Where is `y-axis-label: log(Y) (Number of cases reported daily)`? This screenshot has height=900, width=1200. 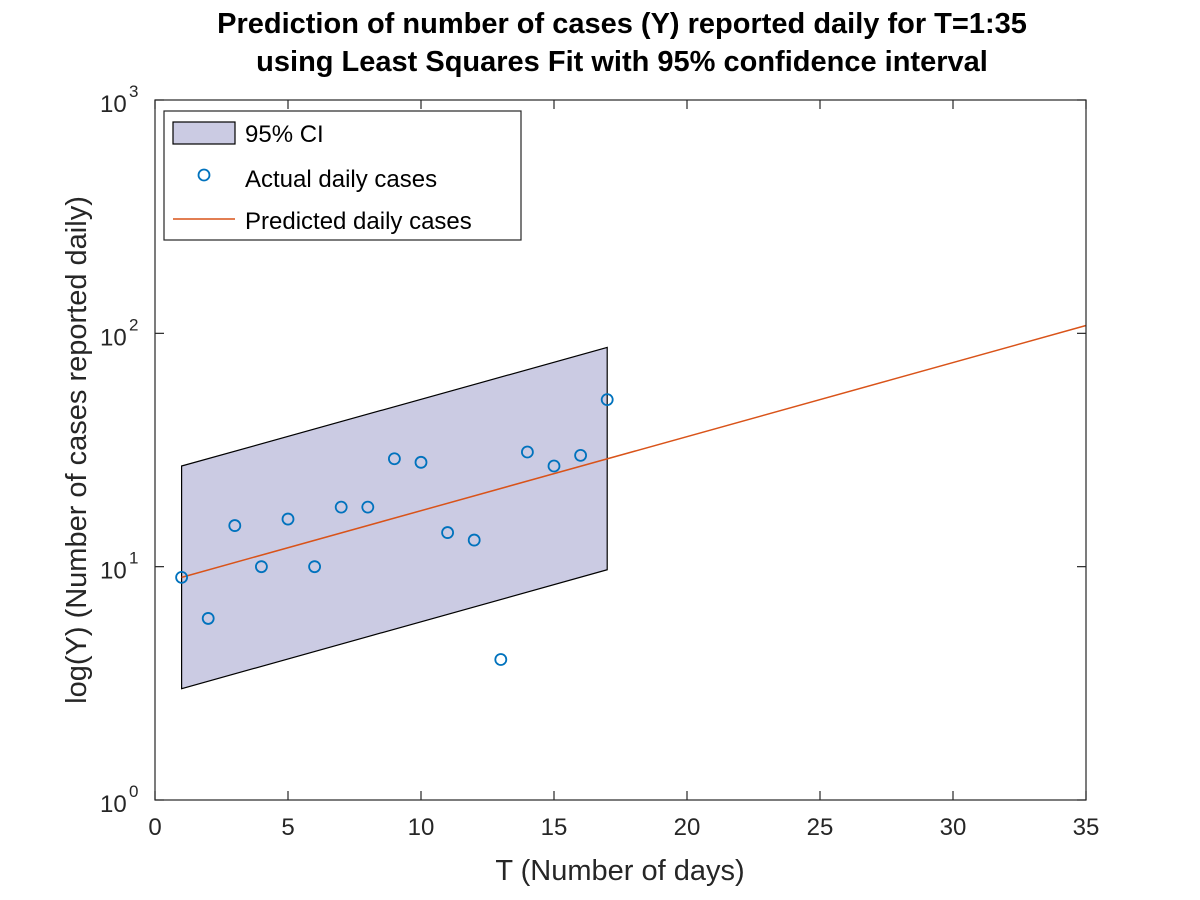
y-axis-label: log(Y) (Number of cases reported daily) is located at coordinates (77, 450).